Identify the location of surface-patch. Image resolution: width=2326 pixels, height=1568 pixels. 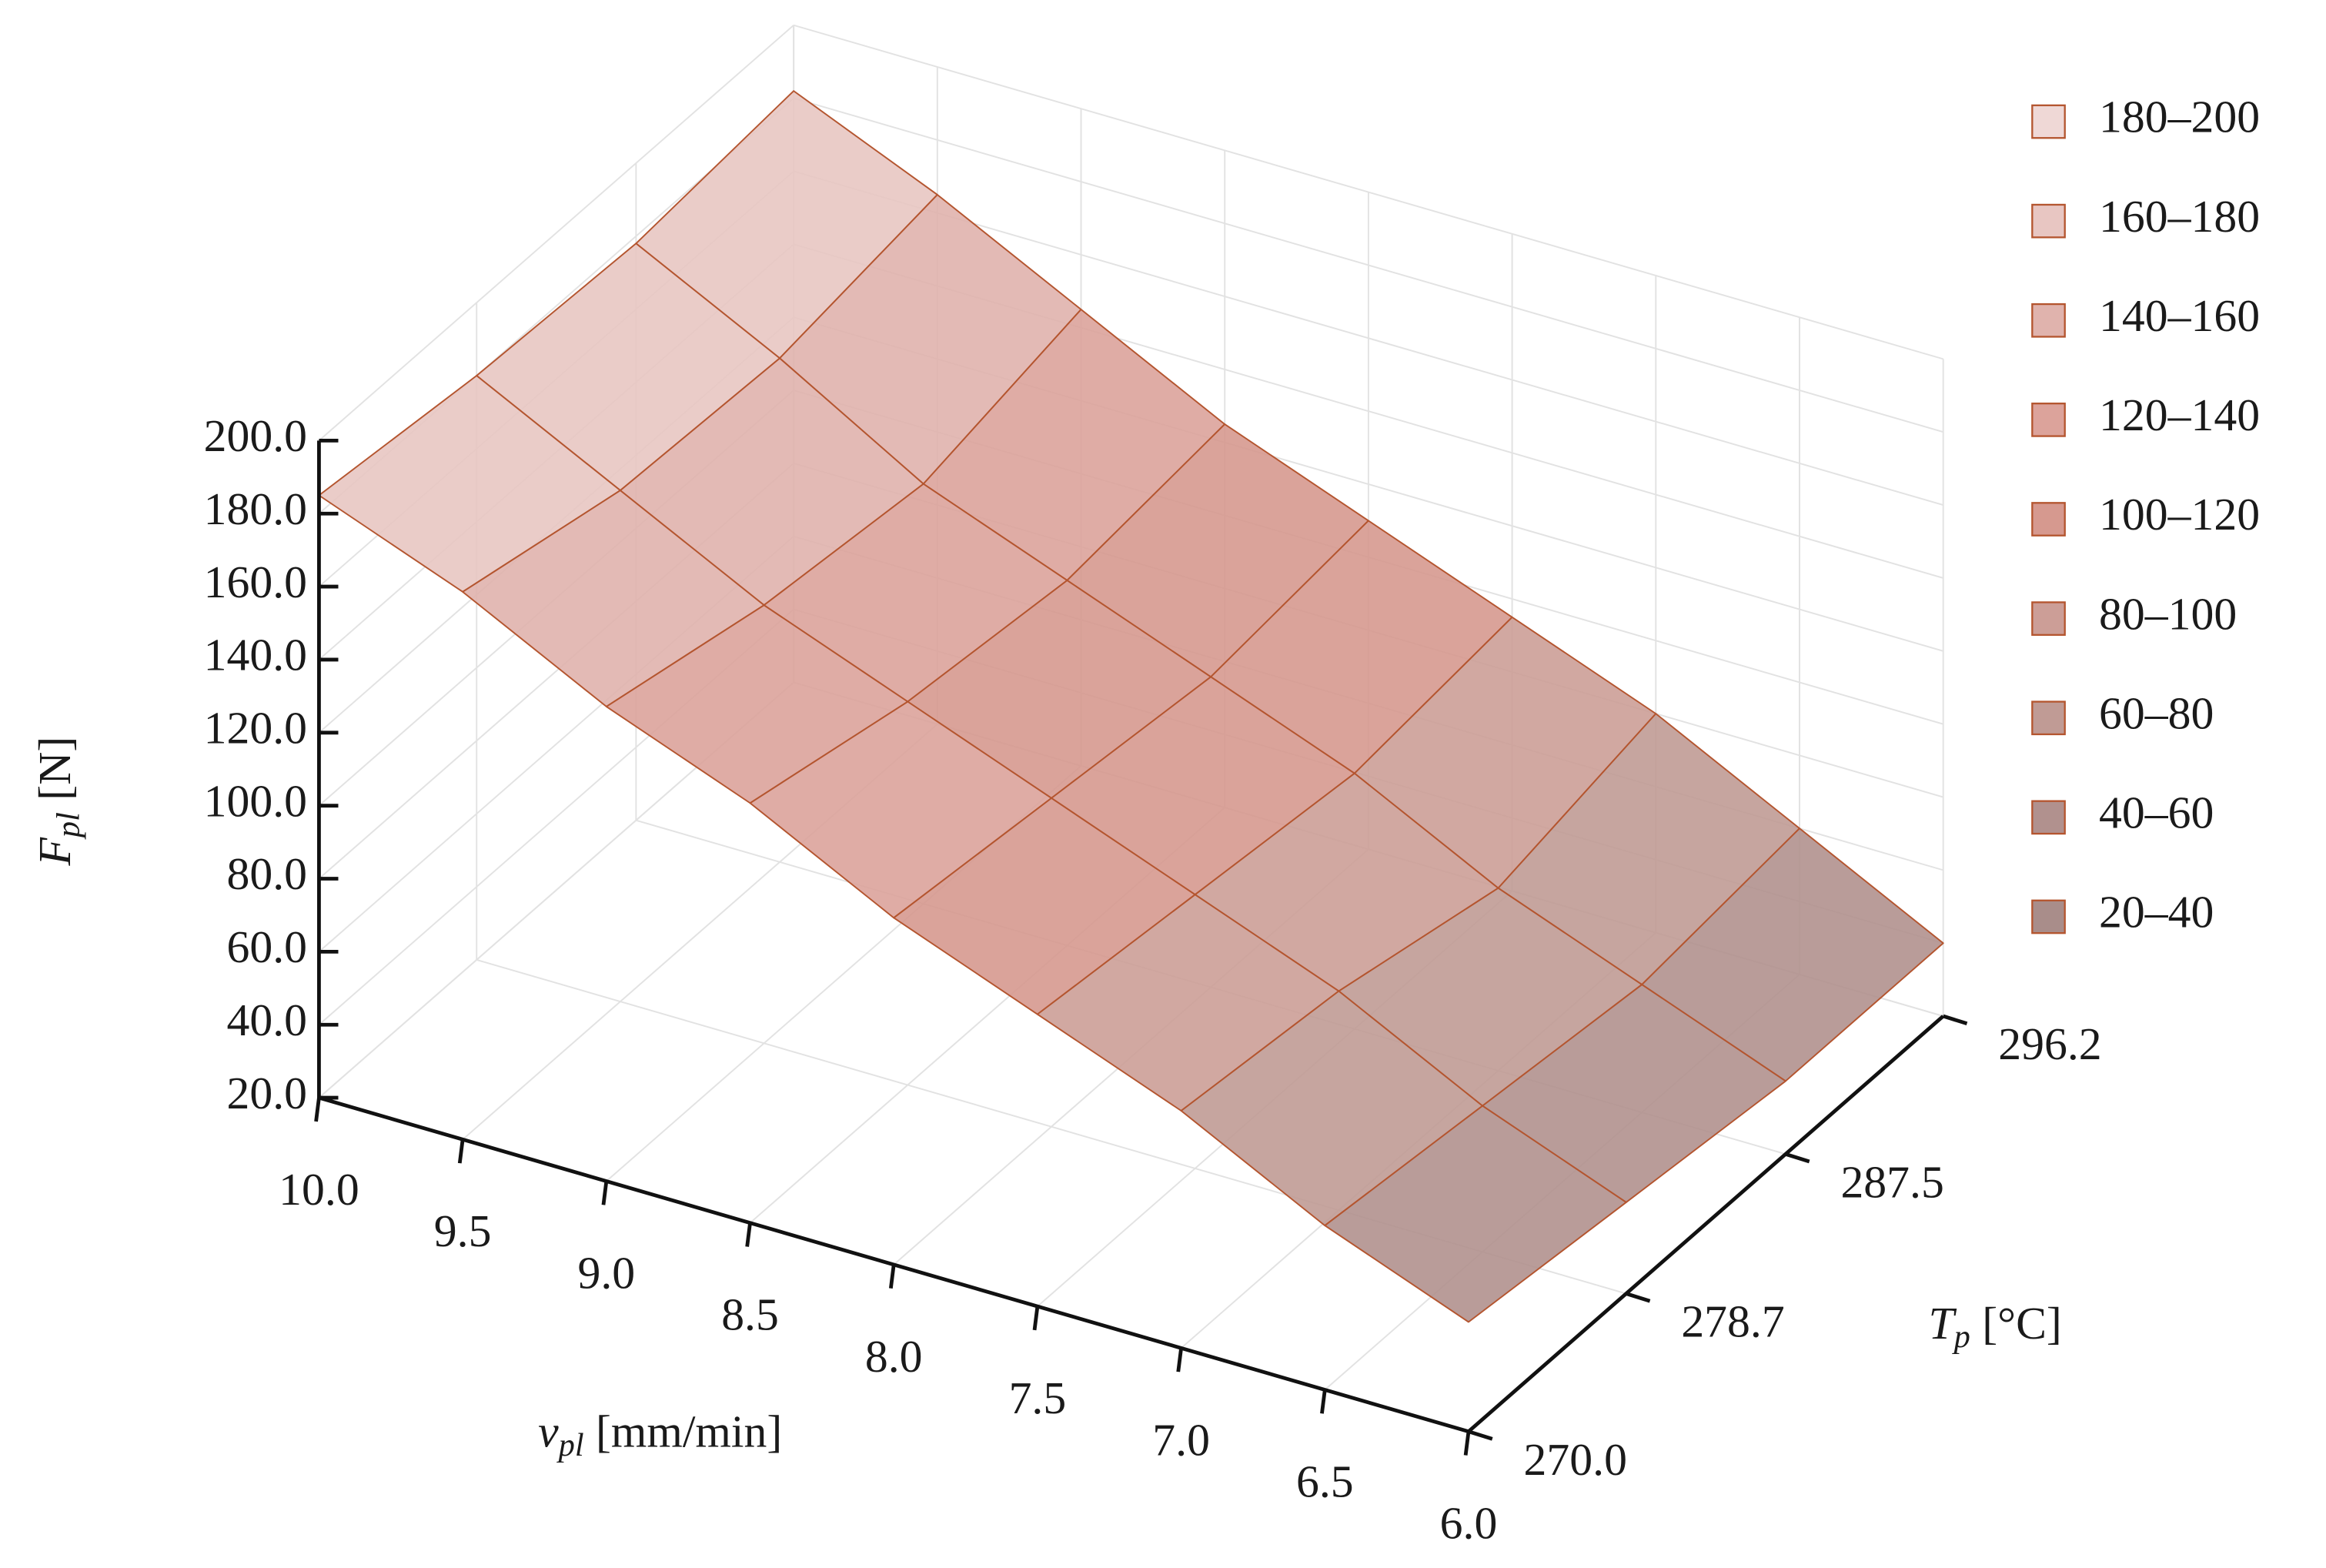
(1476, 1214).